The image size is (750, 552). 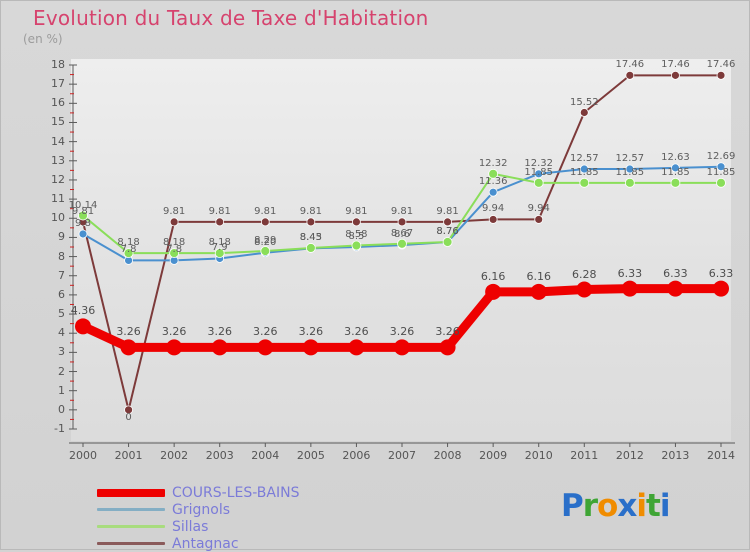 I want to click on proxiti-logo: Proxiti, so click(x=616, y=506).